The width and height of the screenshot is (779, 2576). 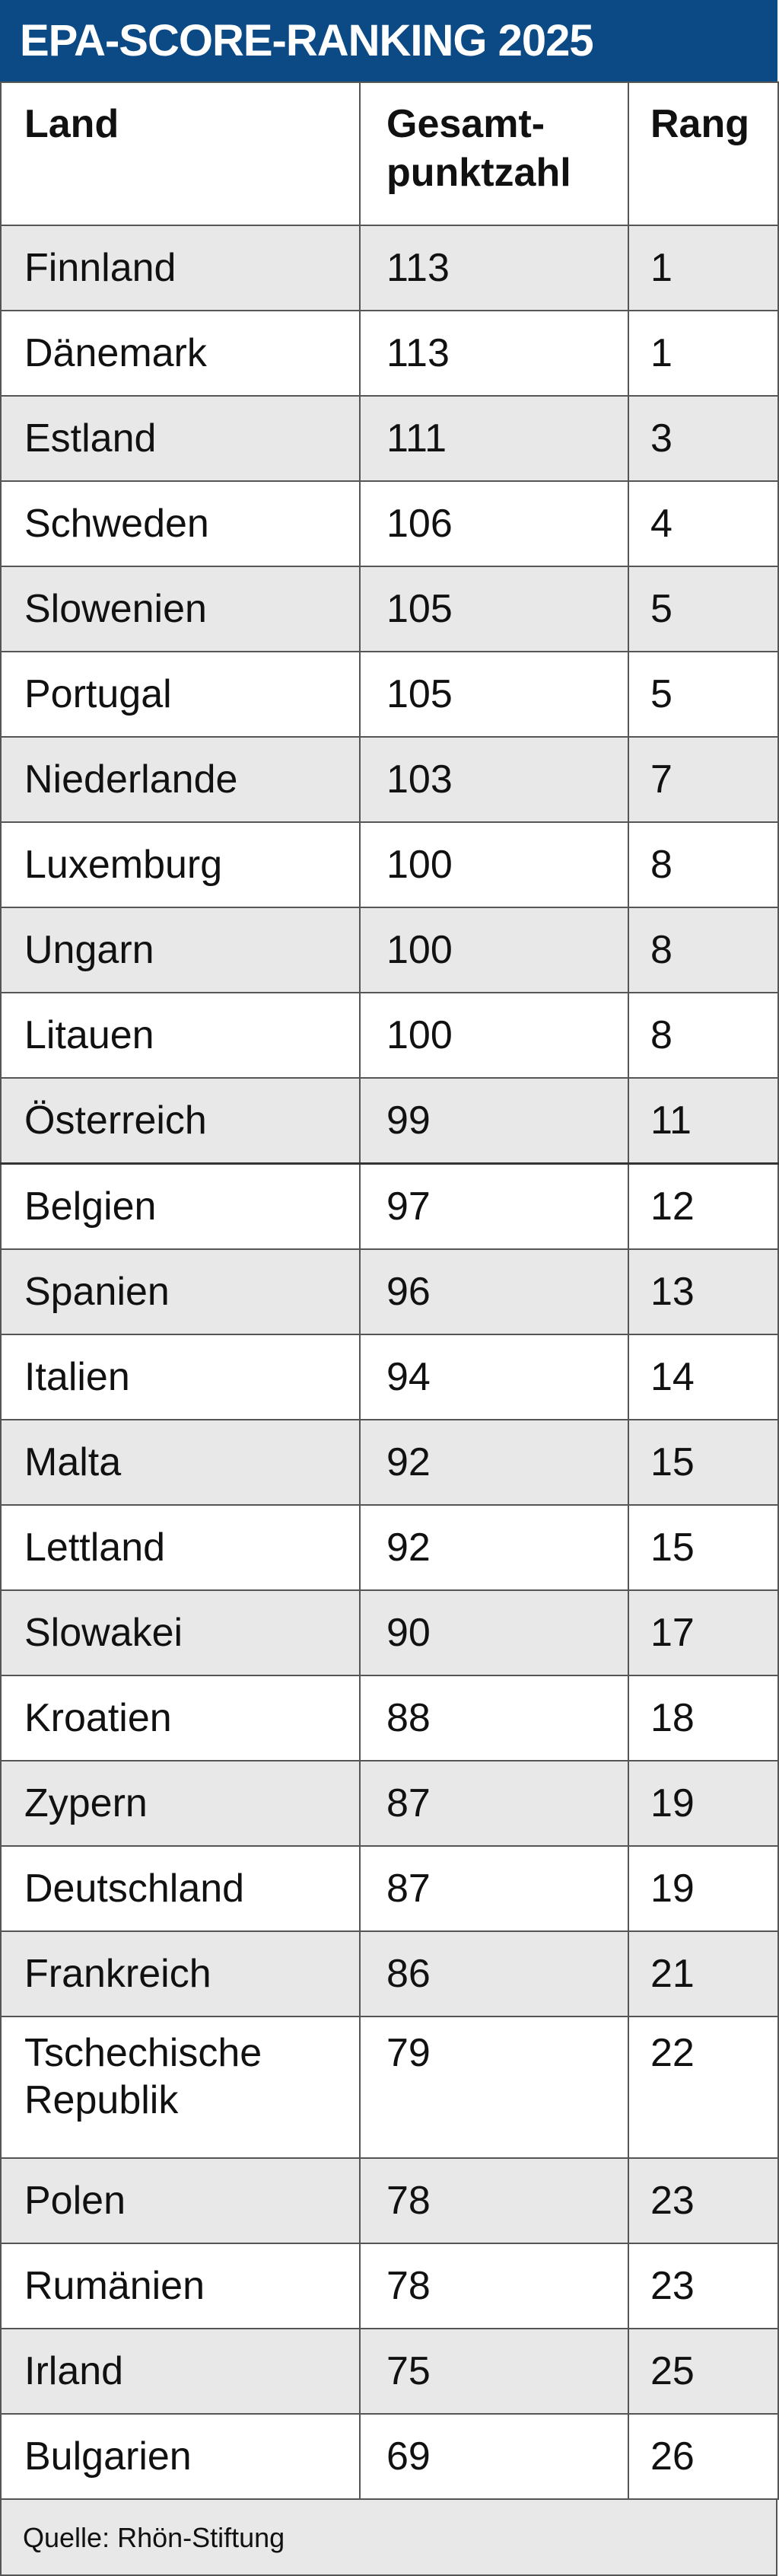 I want to click on cell-rank: 14, so click(x=703, y=1377).